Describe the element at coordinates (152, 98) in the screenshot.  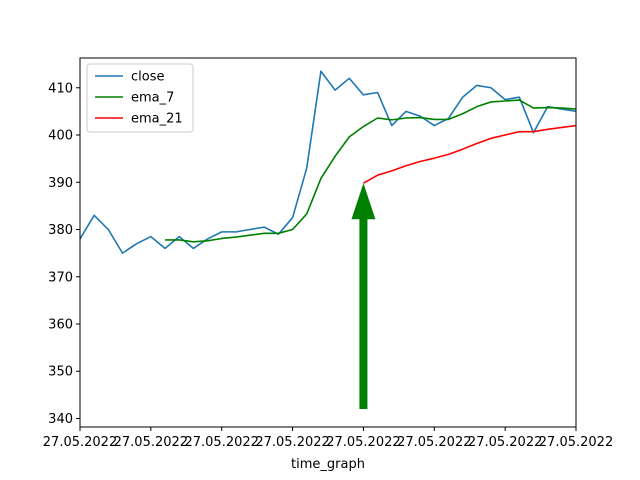
I see `legend-label-ema-7: ema_7` at that location.